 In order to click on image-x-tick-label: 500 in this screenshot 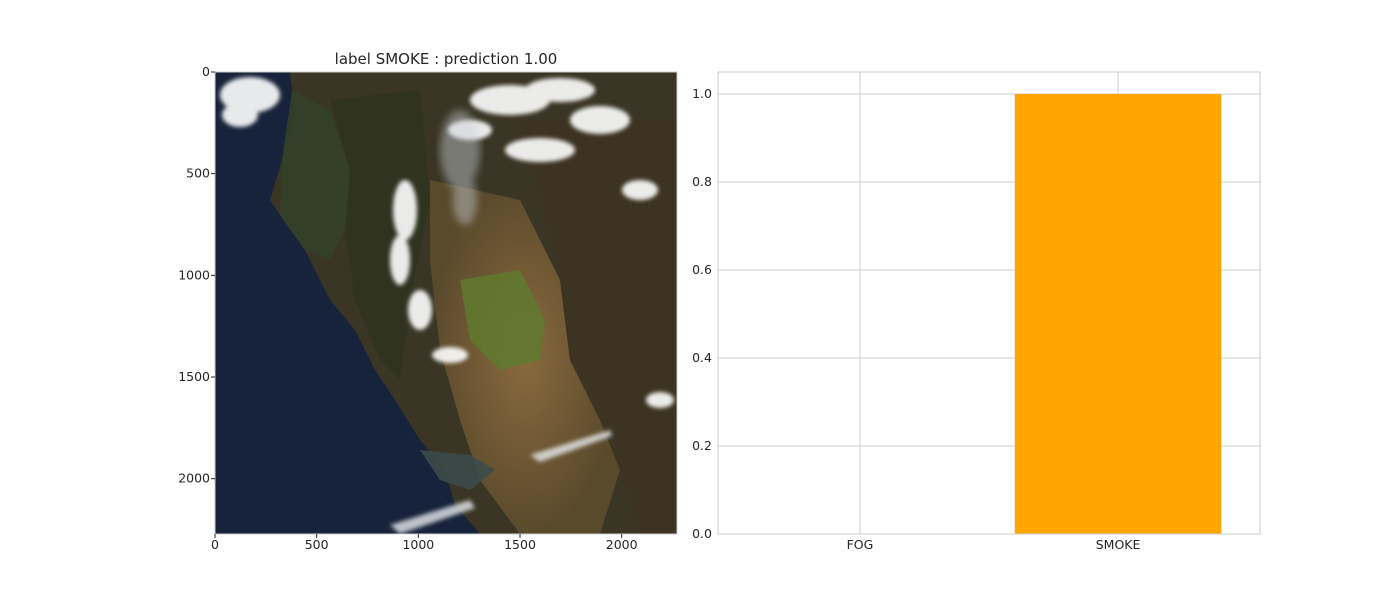, I will do `click(317, 544)`.